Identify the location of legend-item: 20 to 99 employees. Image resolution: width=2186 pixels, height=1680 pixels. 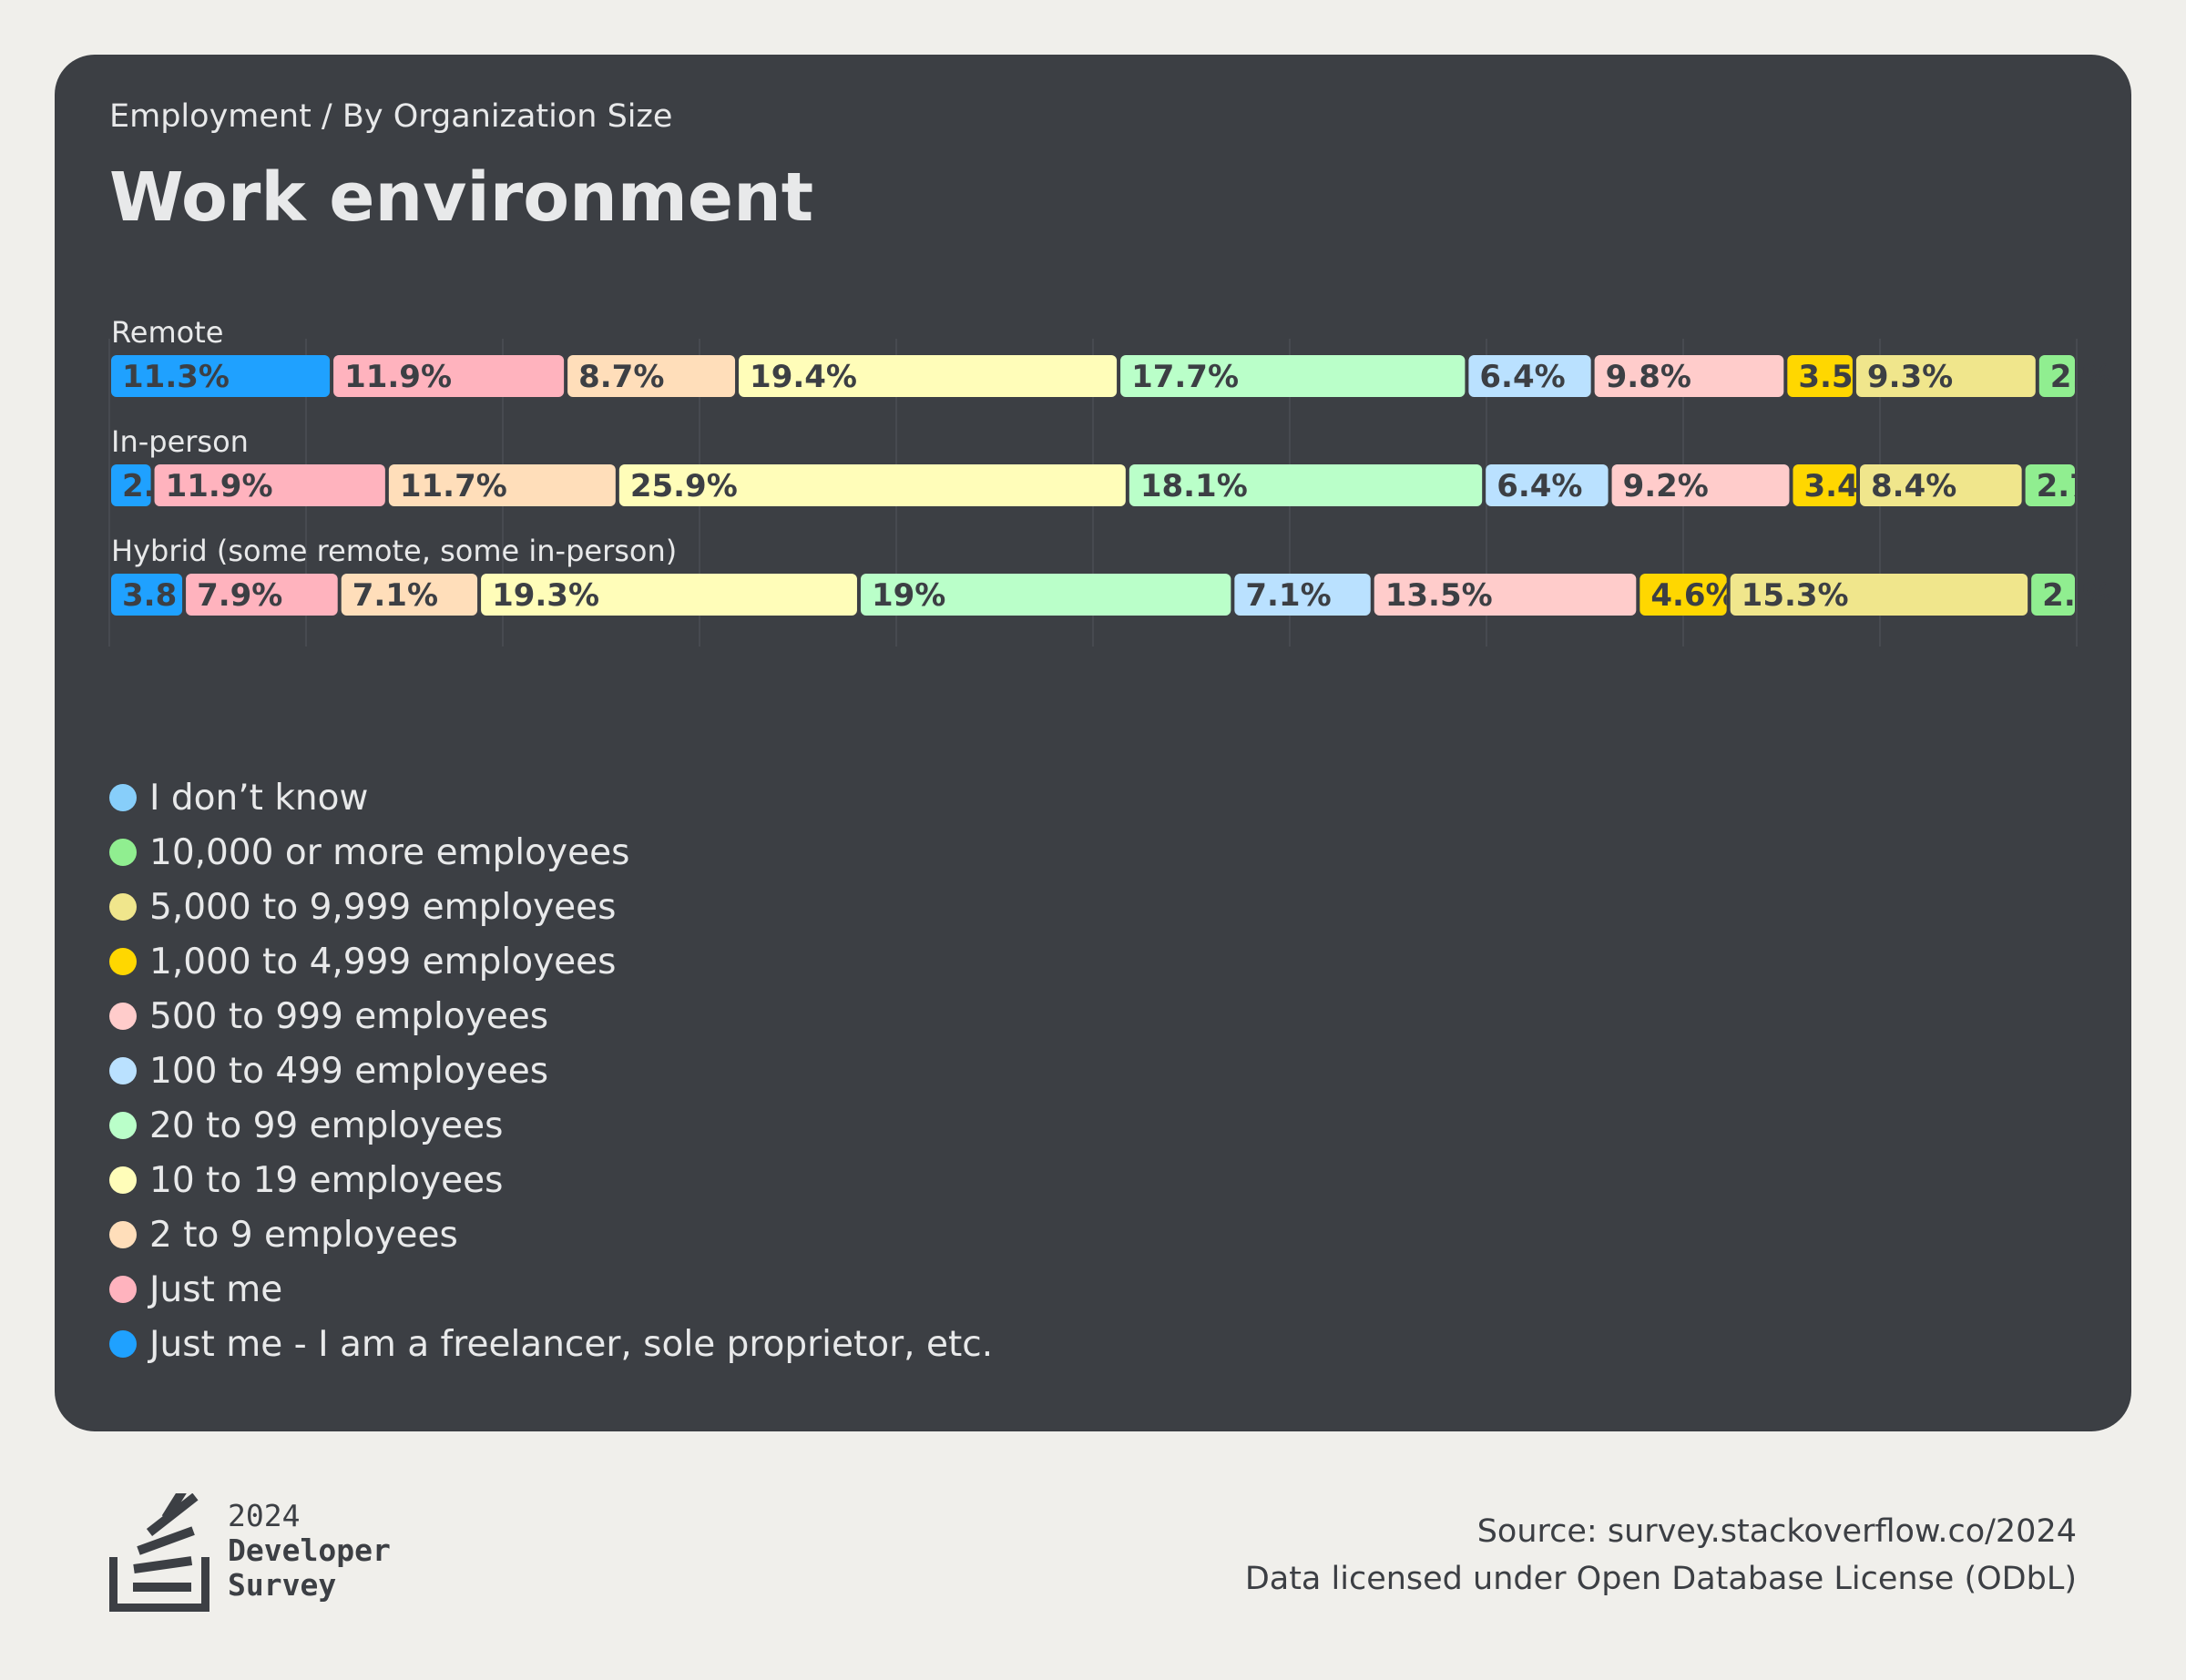
(551, 1125).